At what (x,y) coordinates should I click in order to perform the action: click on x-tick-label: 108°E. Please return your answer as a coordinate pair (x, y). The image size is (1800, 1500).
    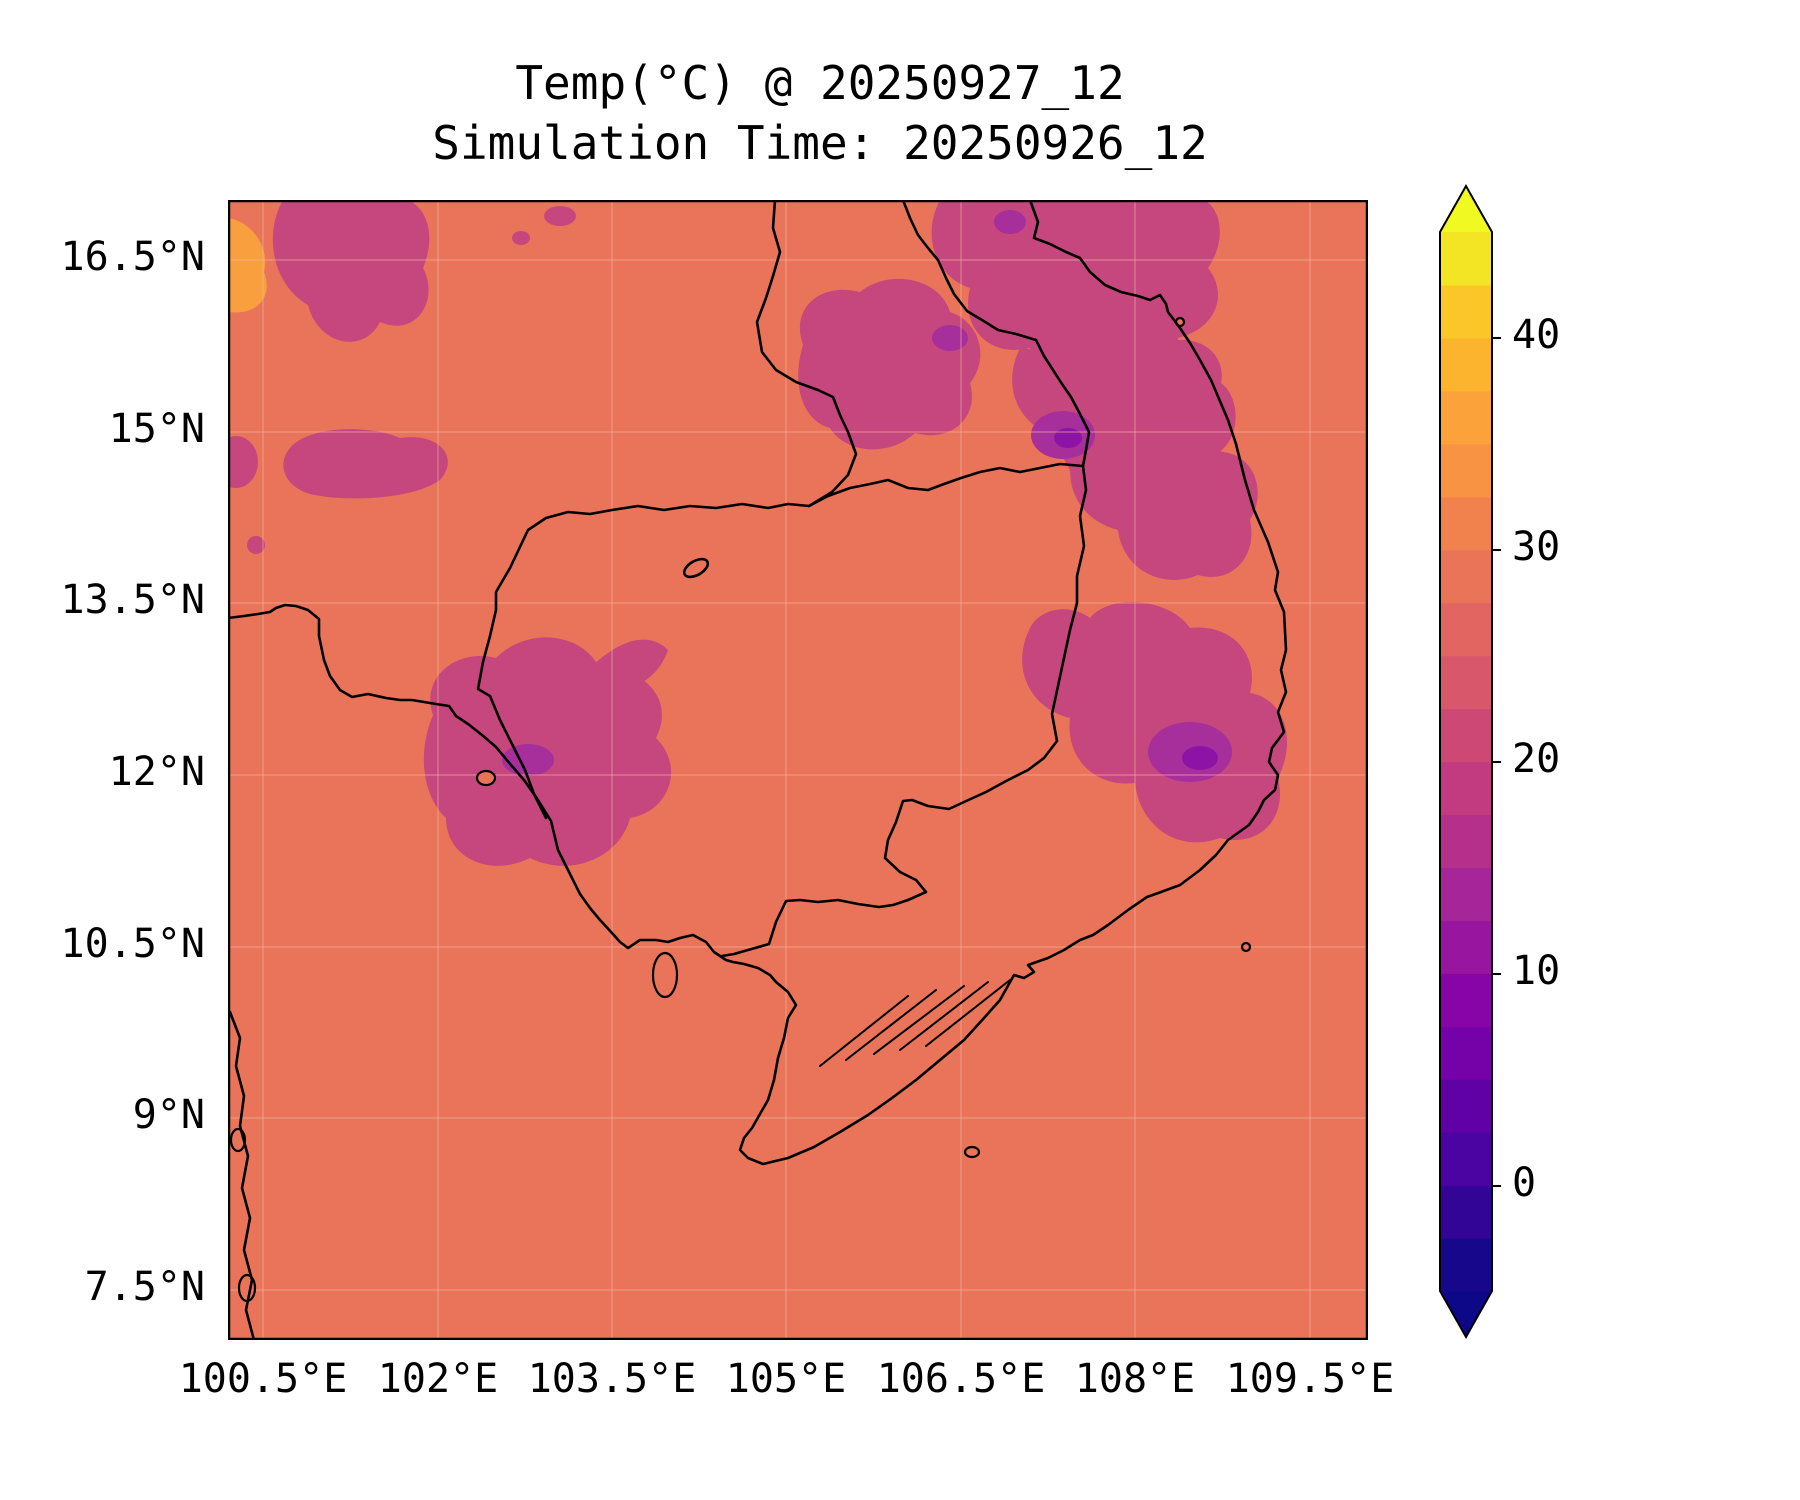
    Looking at the image, I should click on (1135, 1379).